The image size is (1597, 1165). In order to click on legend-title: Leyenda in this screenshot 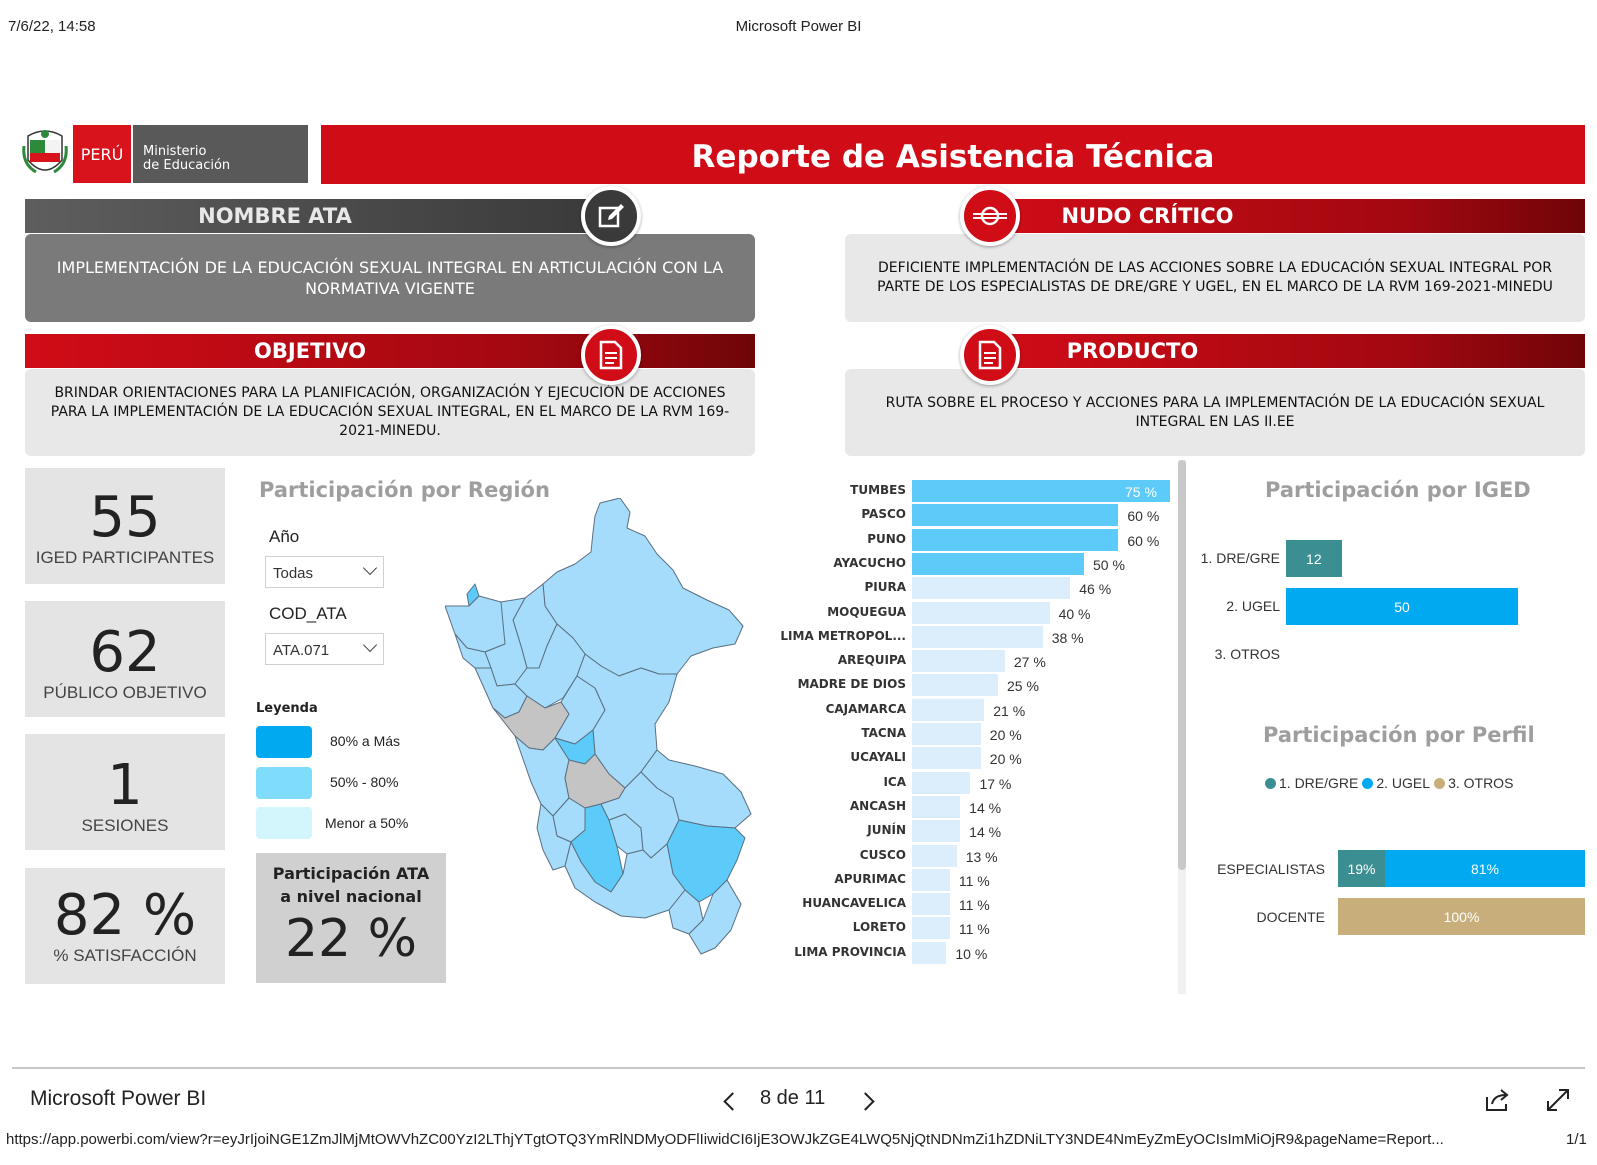, I will do `click(287, 708)`.